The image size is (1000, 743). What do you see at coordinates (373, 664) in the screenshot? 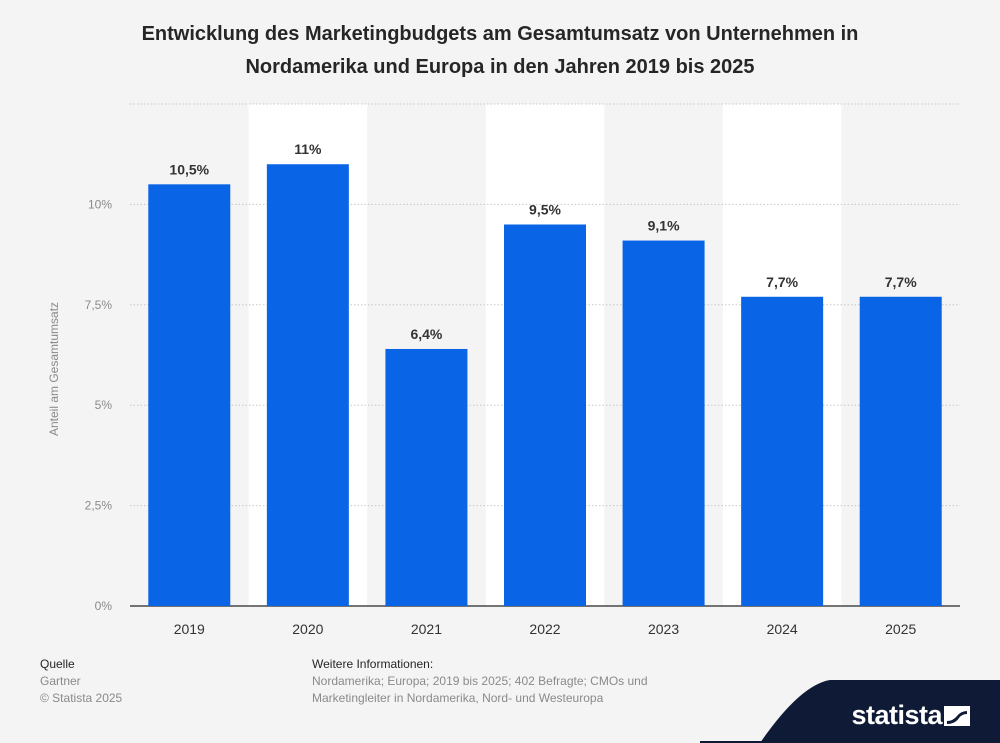
I see `info-heading: Weitere Informationen:` at bounding box center [373, 664].